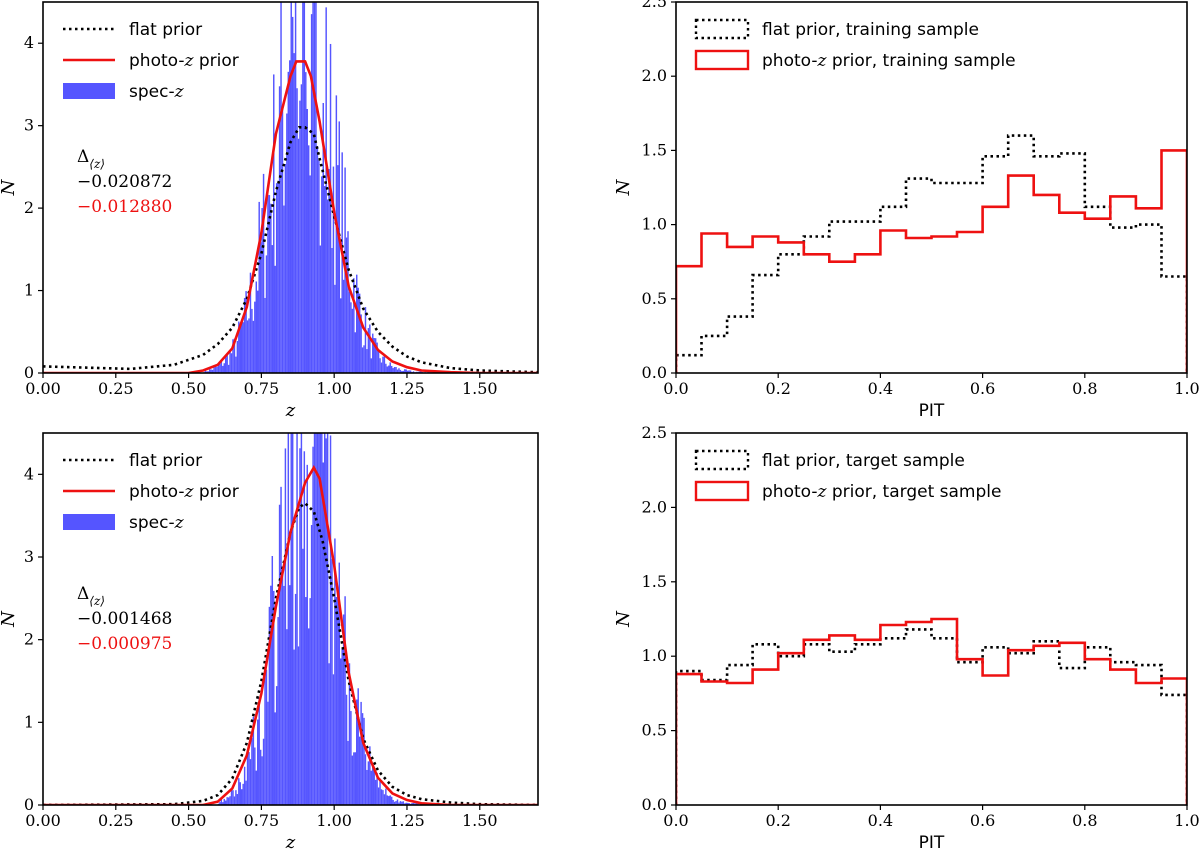 The height and width of the screenshot is (856, 1200). What do you see at coordinates (880, 388) in the screenshot?
I see `x-tick-label: 0.4` at bounding box center [880, 388].